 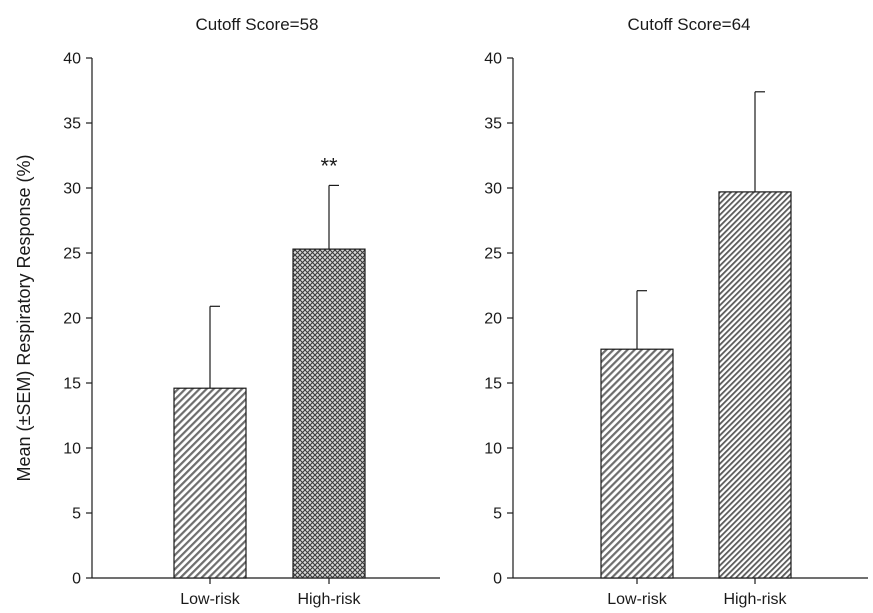 I want to click on significance-marker: **, so click(x=329, y=165).